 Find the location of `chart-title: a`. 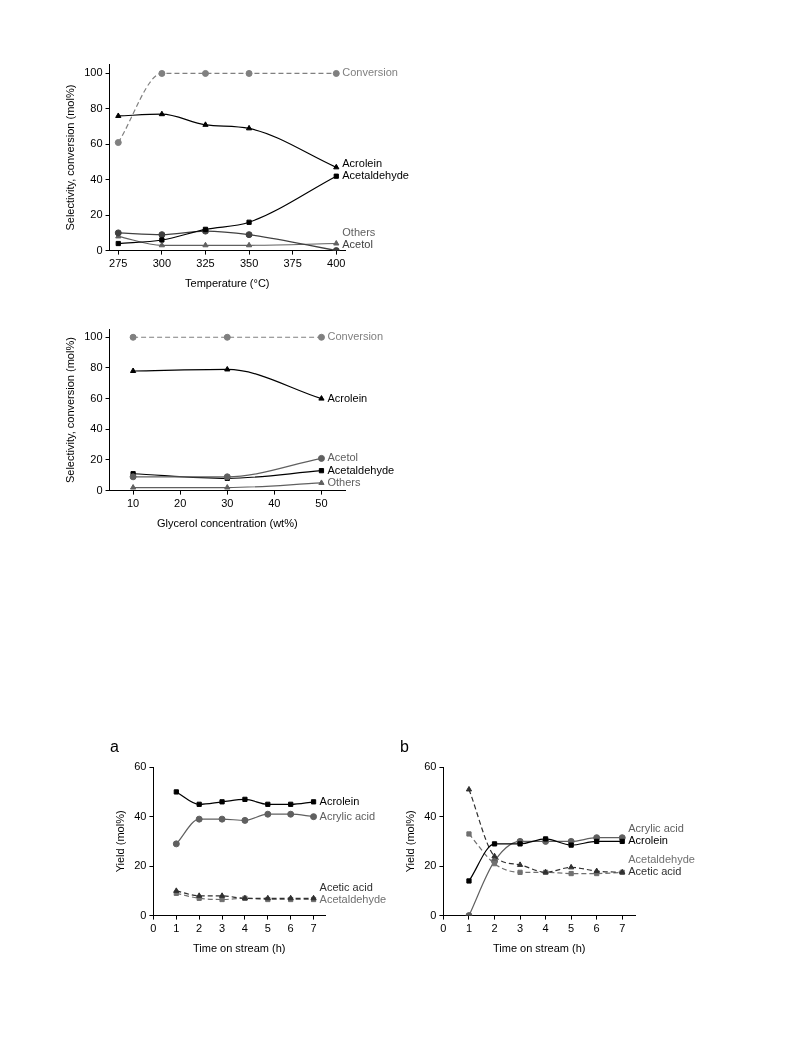

chart-title: a is located at coordinates (114, 747).